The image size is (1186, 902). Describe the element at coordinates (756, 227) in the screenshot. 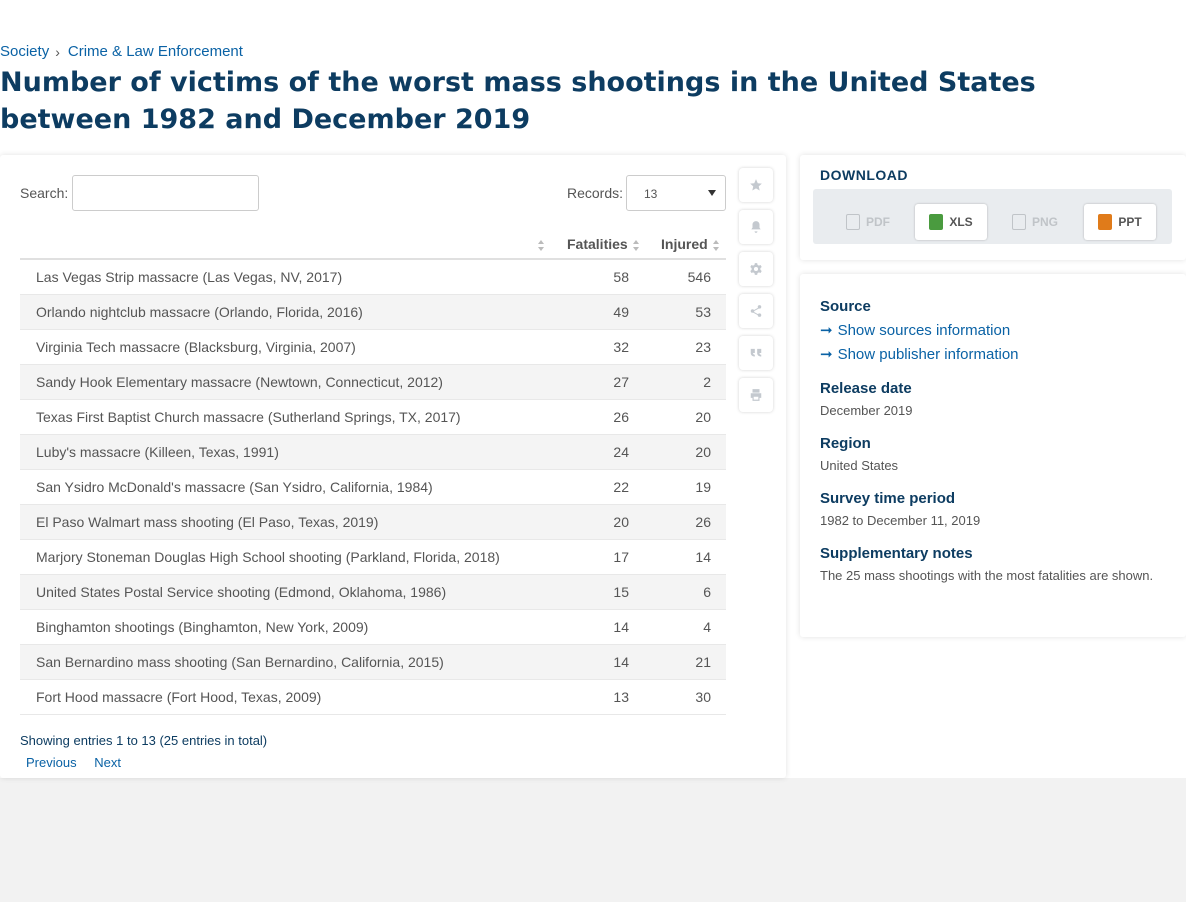

I see `alert-button` at that location.